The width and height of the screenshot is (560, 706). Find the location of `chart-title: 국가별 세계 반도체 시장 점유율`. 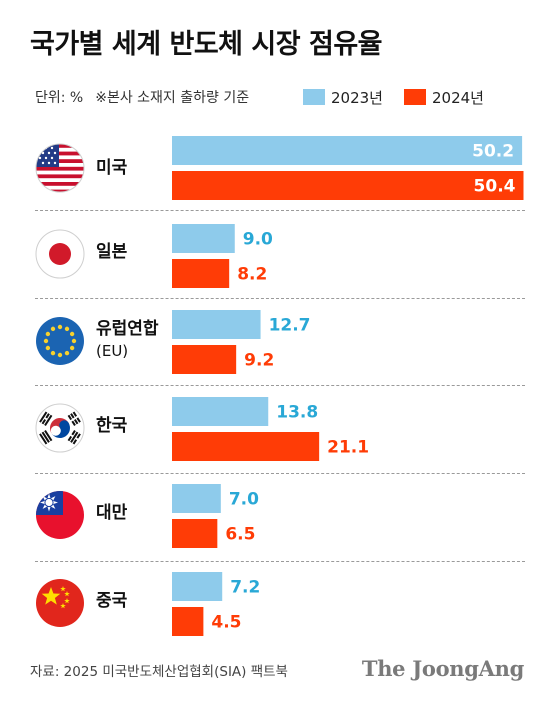

chart-title: 국가별 세계 반도체 시장 점유율 is located at coordinates (206, 44).